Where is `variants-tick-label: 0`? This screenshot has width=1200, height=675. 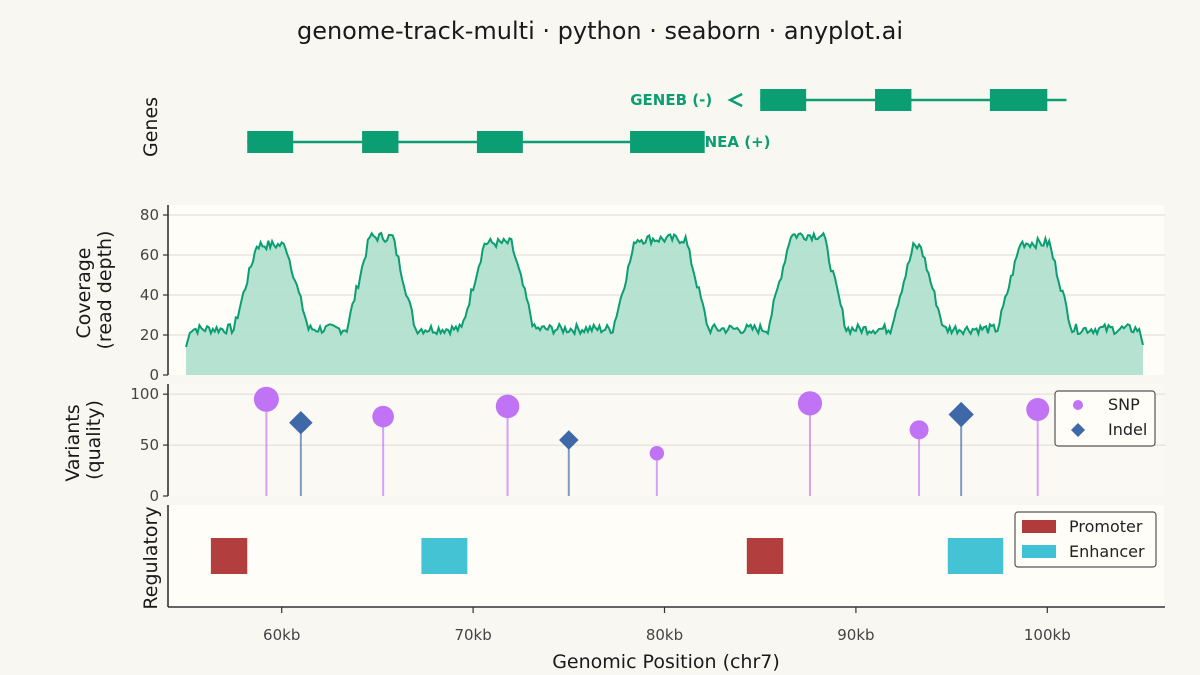
variants-tick-label: 0 is located at coordinates (154, 496).